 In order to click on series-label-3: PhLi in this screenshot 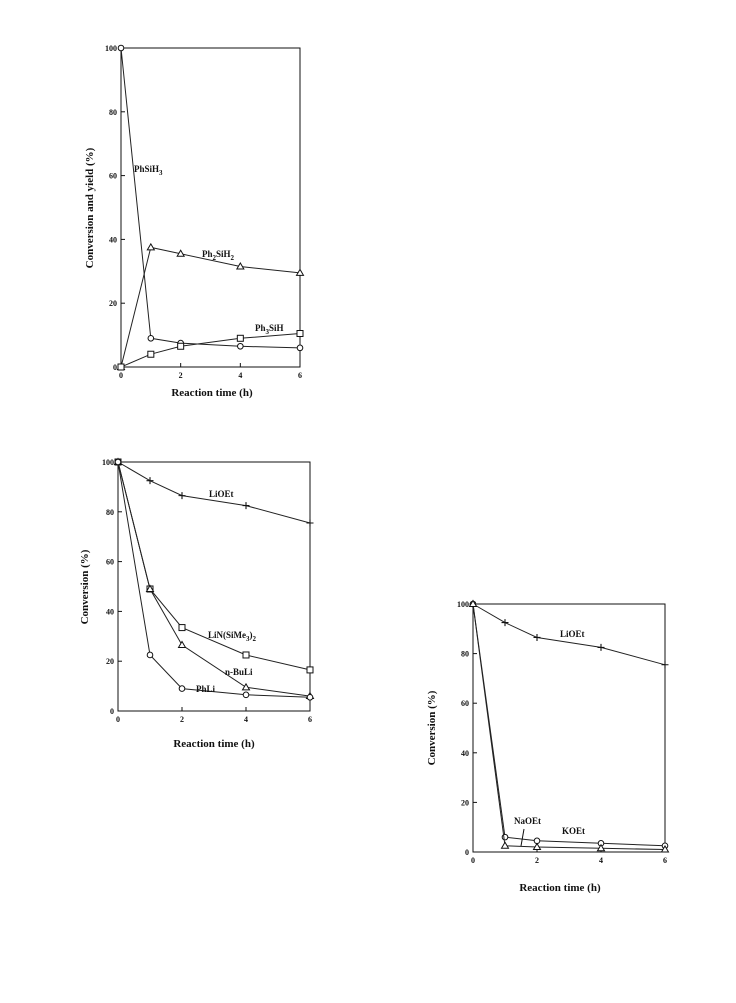, I will do `click(206, 689)`.